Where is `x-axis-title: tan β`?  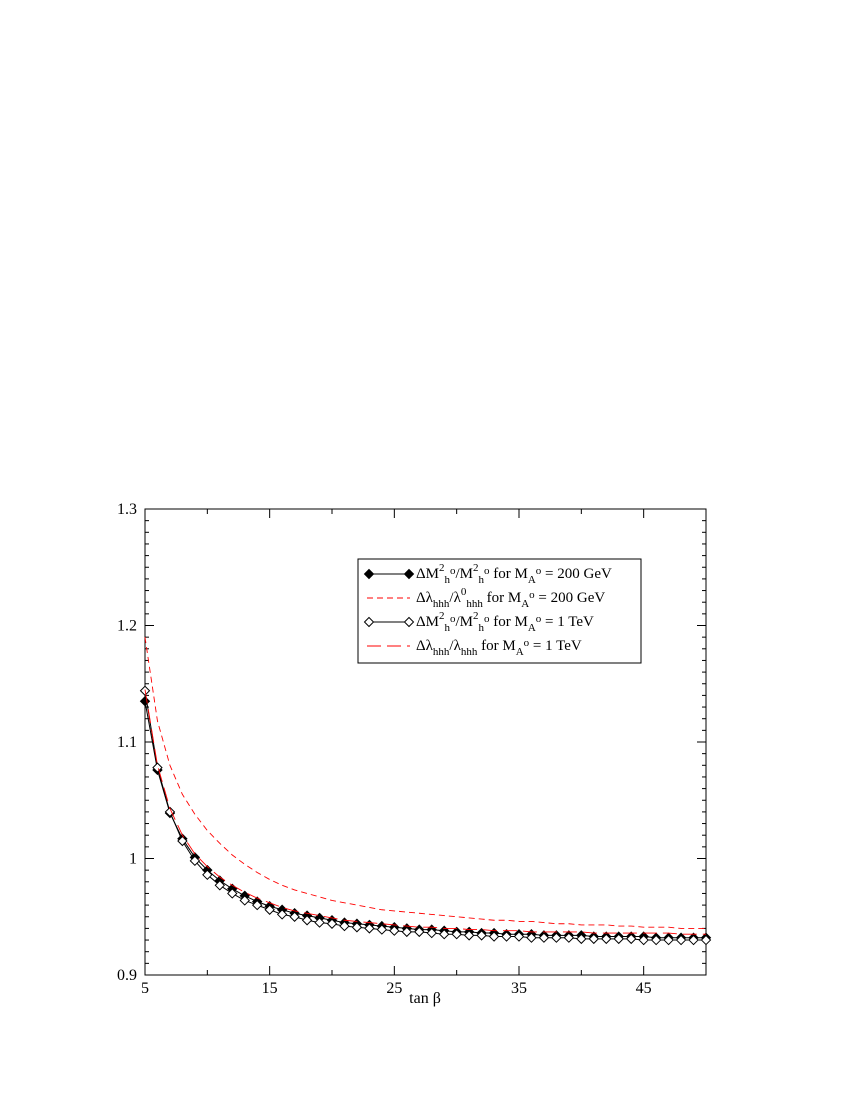
x-axis-title: tan β is located at coordinates (425, 998).